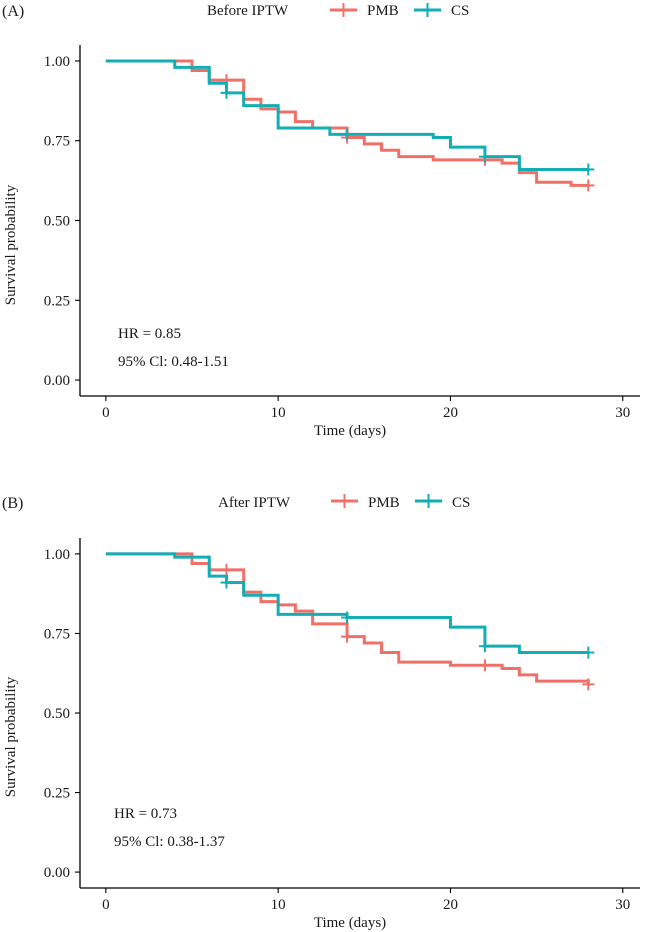  Describe the element at coordinates (461, 503) in the screenshot. I see `legend-label-cs-b: CS` at that location.